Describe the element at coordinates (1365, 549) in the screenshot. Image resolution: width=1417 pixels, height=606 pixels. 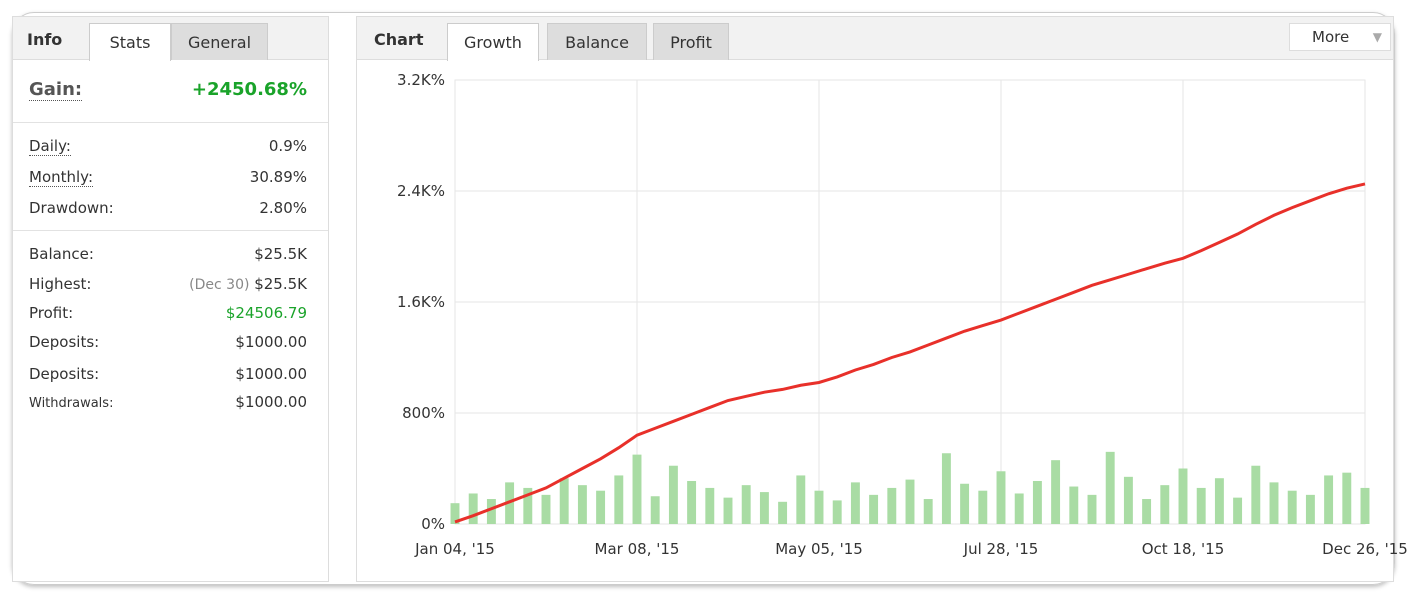
I see `x-tick-label: Dec 26, '15` at that location.